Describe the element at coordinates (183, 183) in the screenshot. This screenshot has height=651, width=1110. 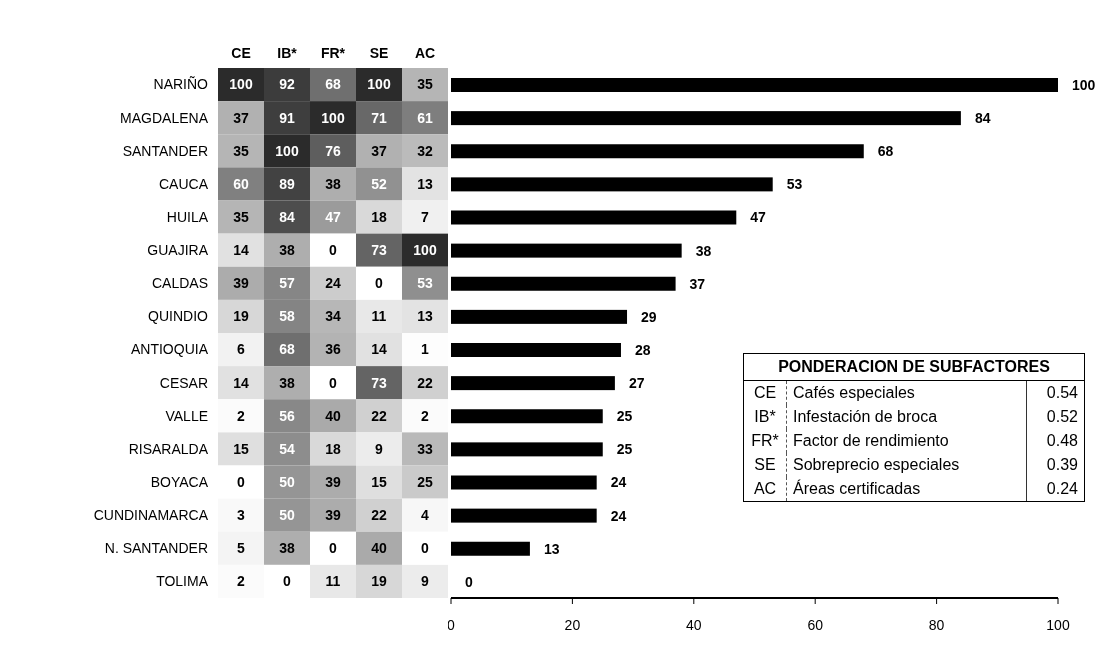
I see `y-tick-label: CAUCA` at that location.